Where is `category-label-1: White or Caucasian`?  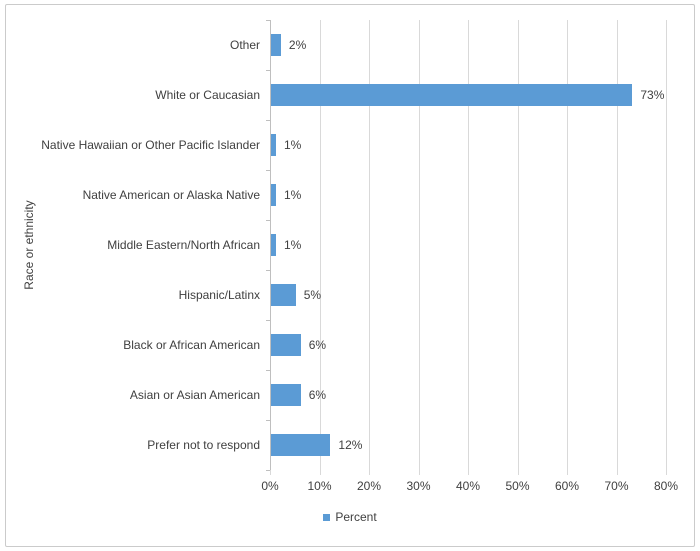
category-label-1: White or Caucasian is located at coordinates (207, 95).